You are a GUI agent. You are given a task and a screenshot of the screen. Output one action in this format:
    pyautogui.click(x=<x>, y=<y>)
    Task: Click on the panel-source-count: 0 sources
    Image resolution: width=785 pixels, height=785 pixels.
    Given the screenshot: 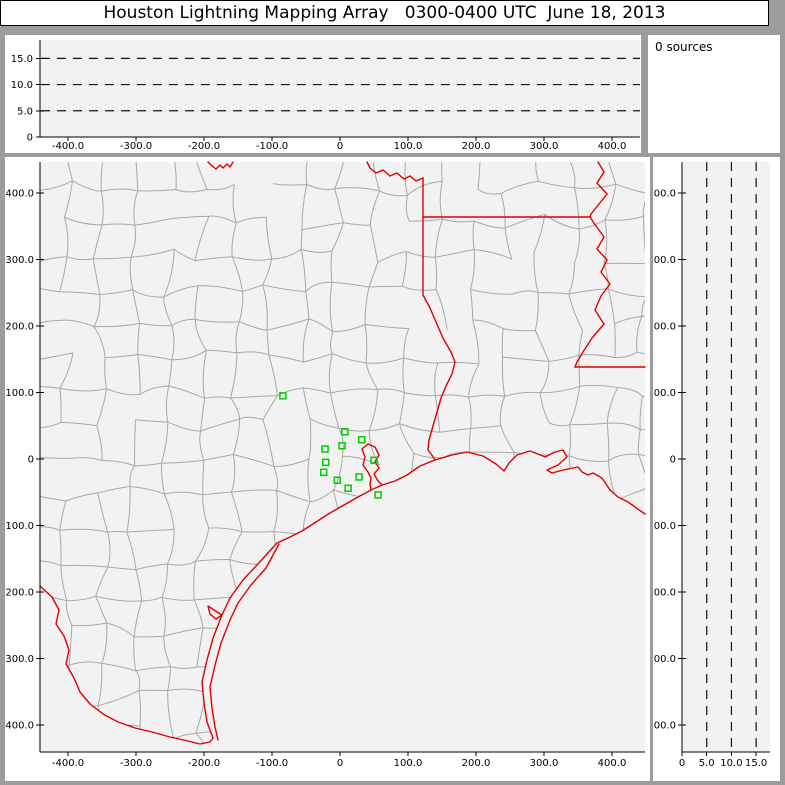 What is the action you would take?
    pyautogui.click(x=714, y=94)
    